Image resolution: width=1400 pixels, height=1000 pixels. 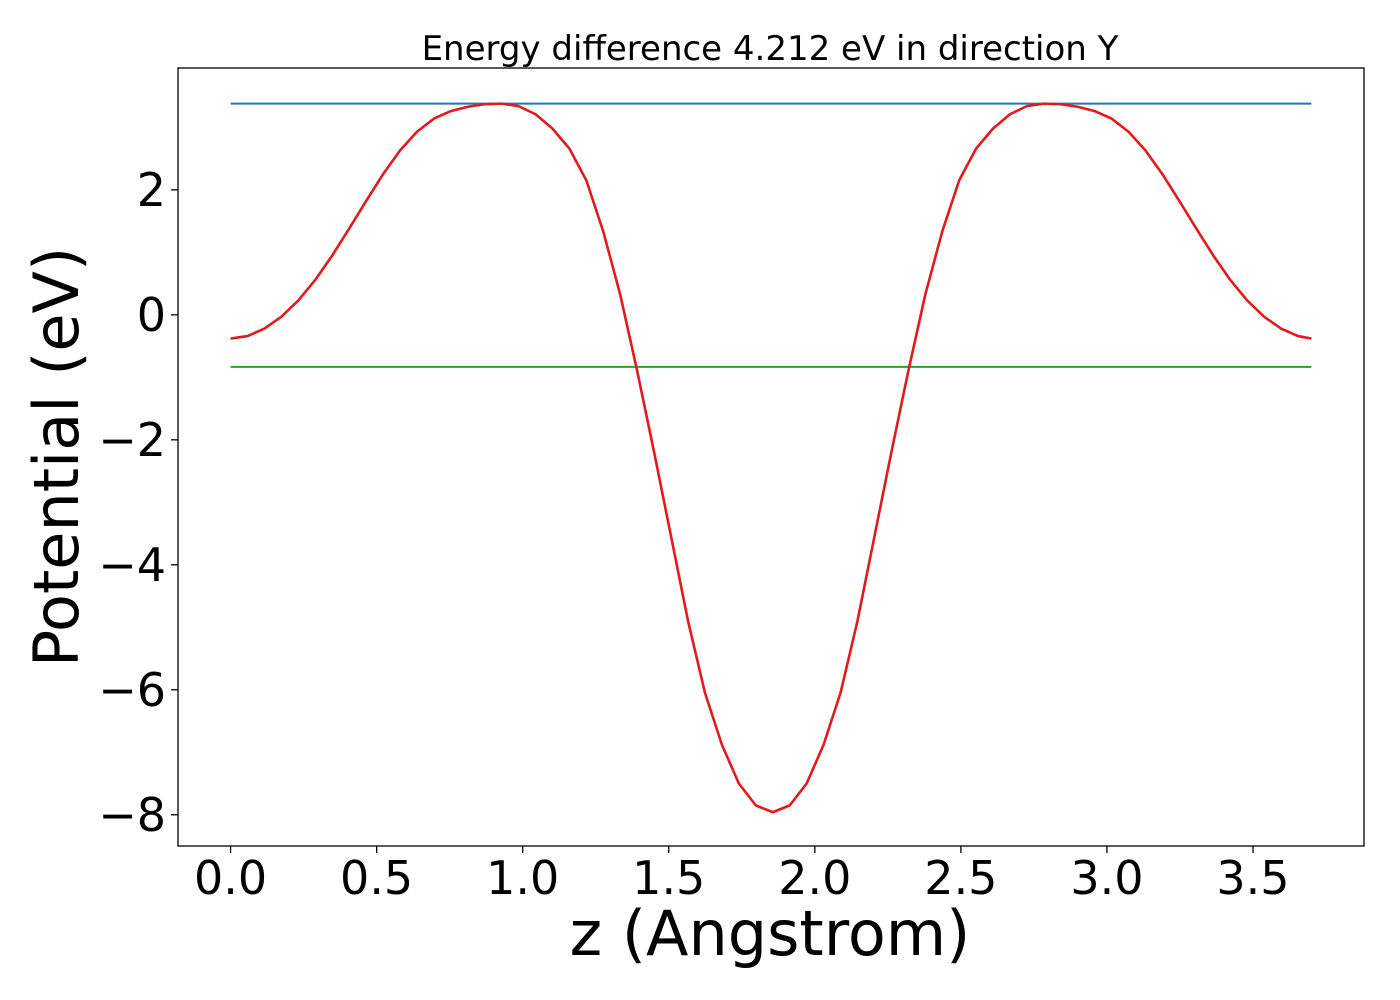 What do you see at coordinates (814, 878) in the screenshot?
I see `x-tick-label: 2.0` at bounding box center [814, 878].